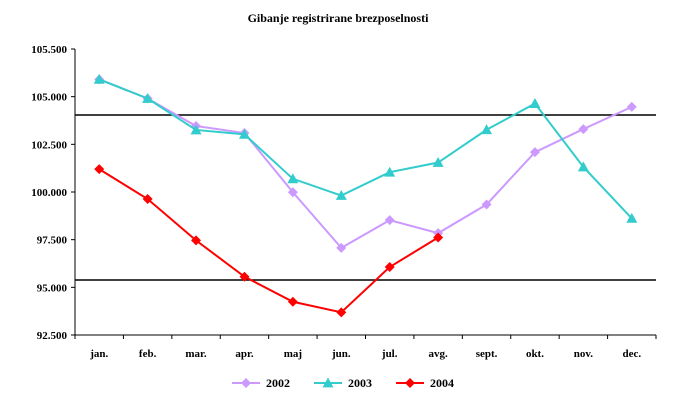 The width and height of the screenshot is (675, 396). Describe the element at coordinates (584, 354) in the screenshot. I see `x-tick-label: nov.` at that location.